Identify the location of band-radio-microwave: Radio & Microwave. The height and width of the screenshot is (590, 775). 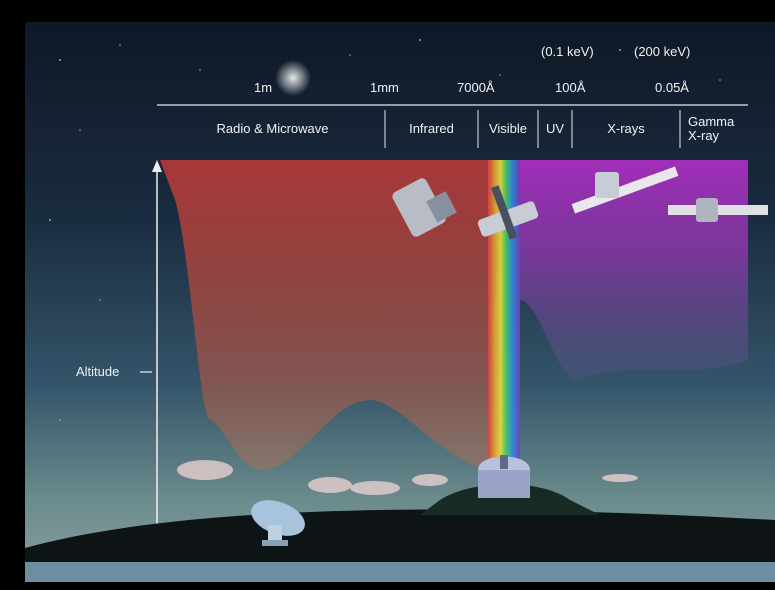
(272, 129).